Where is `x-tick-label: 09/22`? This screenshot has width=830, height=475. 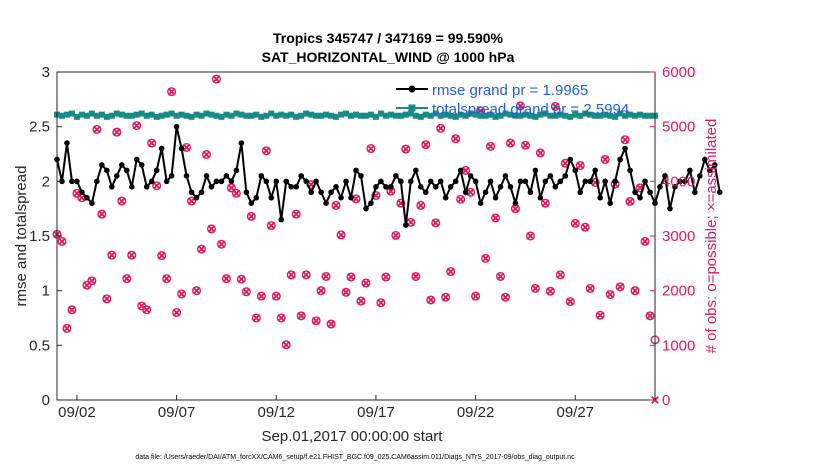
x-tick-label: 09/22 is located at coordinates (476, 412).